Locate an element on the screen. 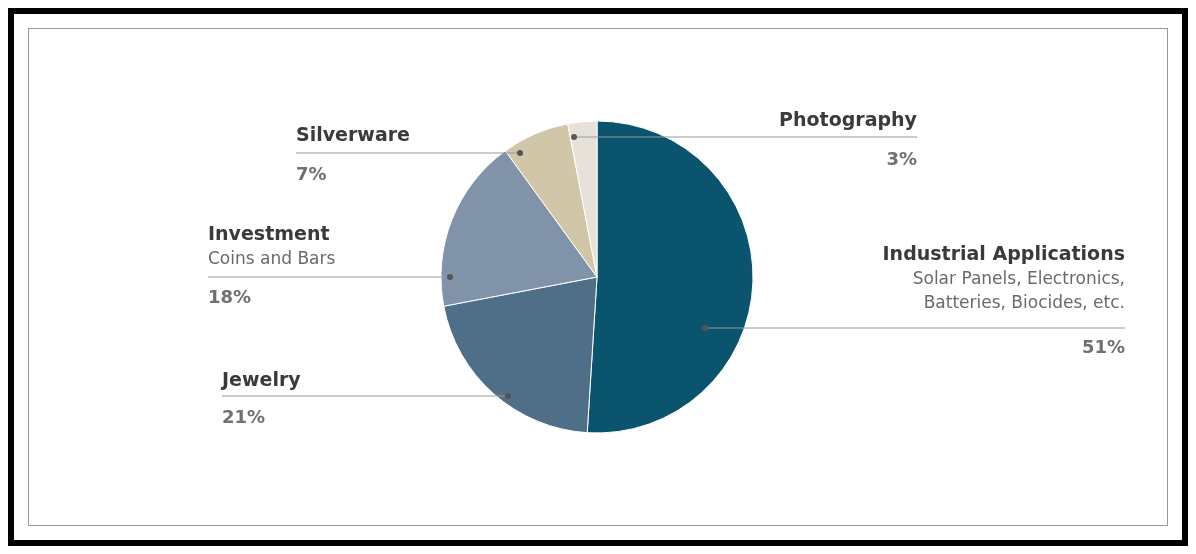 The width and height of the screenshot is (1196, 554). slice-label: Investment is located at coordinates (269, 233).